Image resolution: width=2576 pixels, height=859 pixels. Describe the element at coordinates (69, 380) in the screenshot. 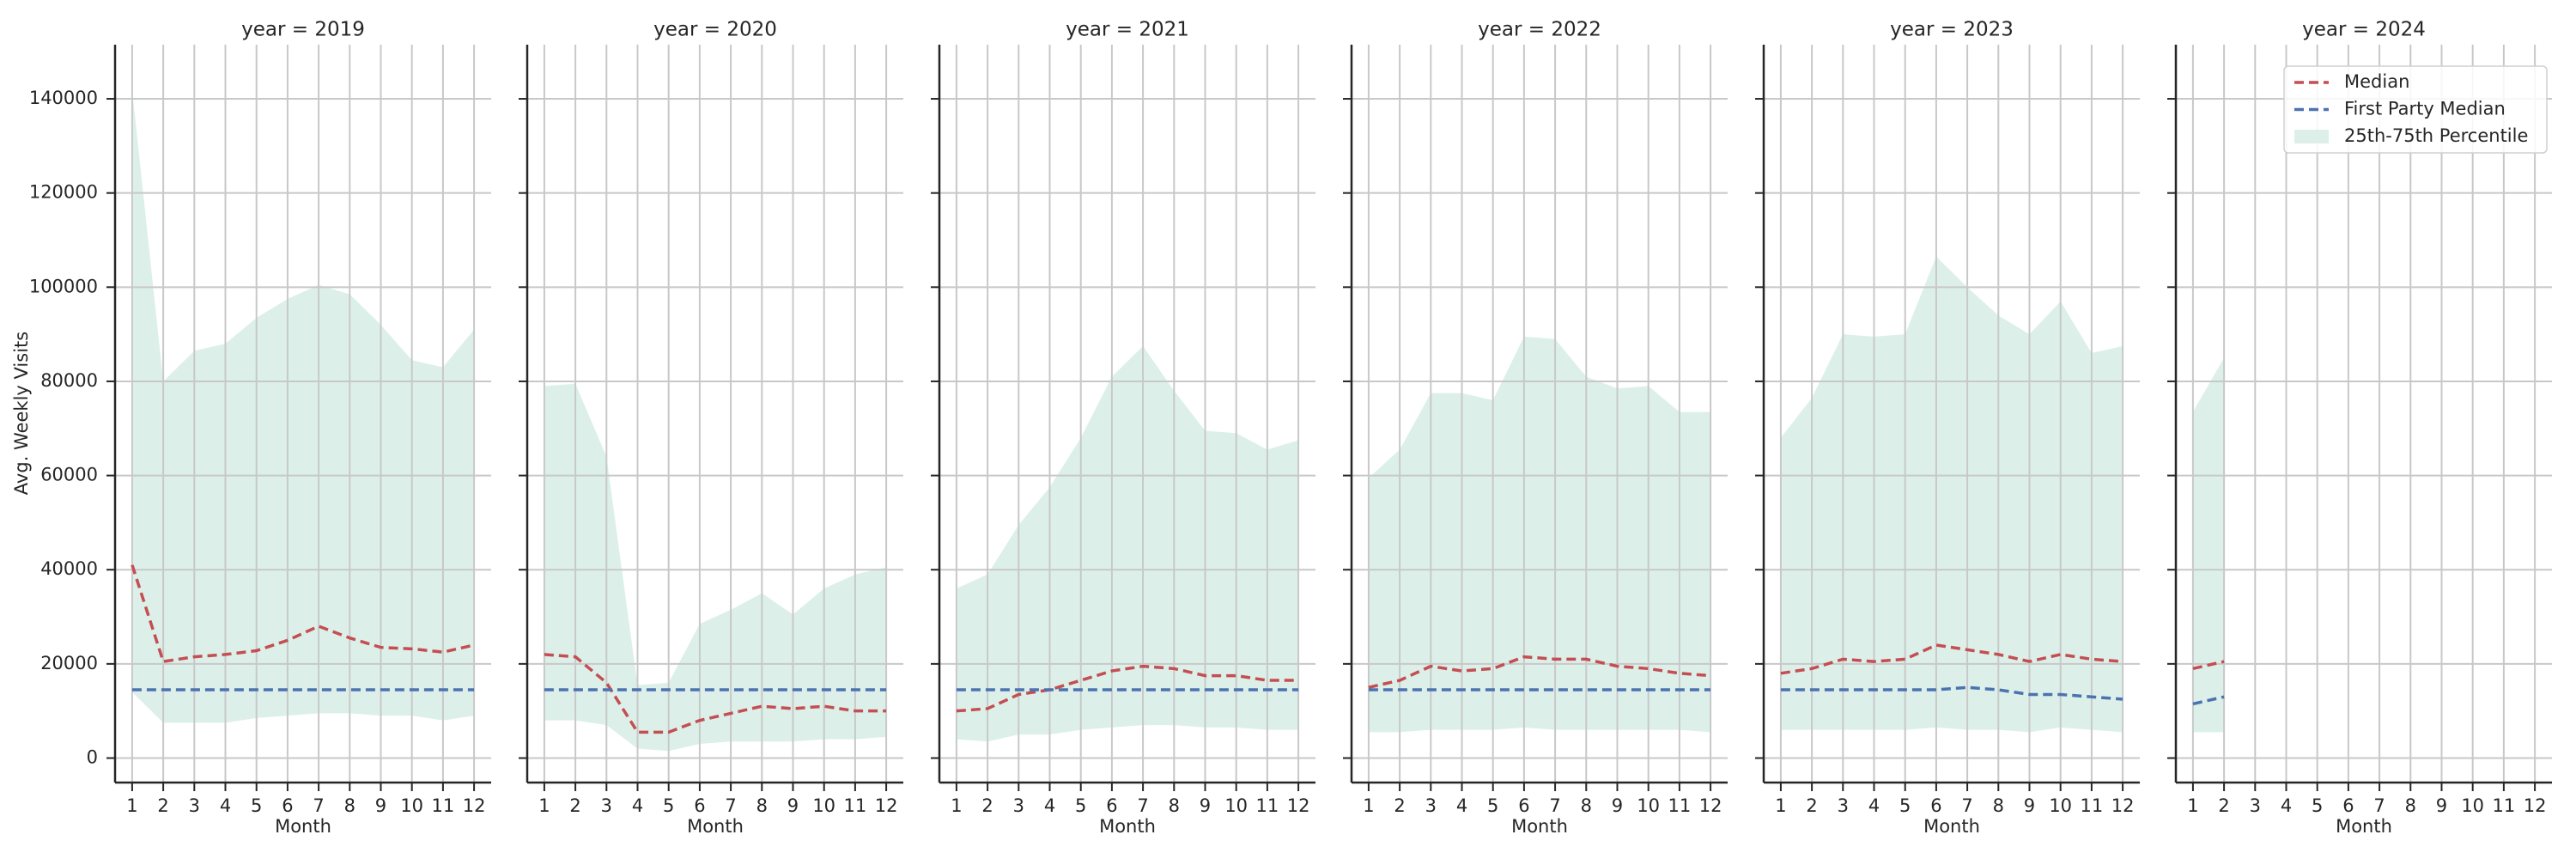

I see `y-tick-label: 80000` at that location.